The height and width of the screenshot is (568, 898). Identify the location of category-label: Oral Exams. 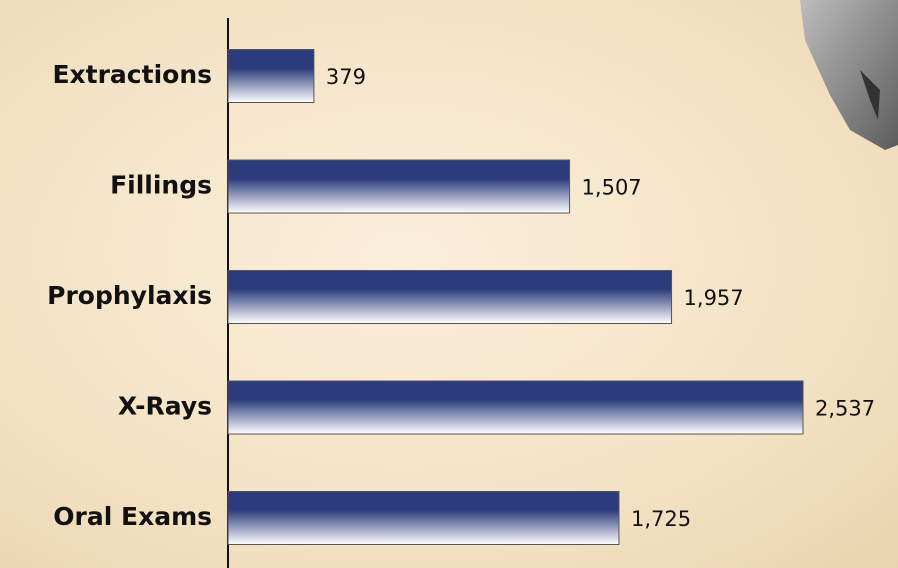
(132, 516).